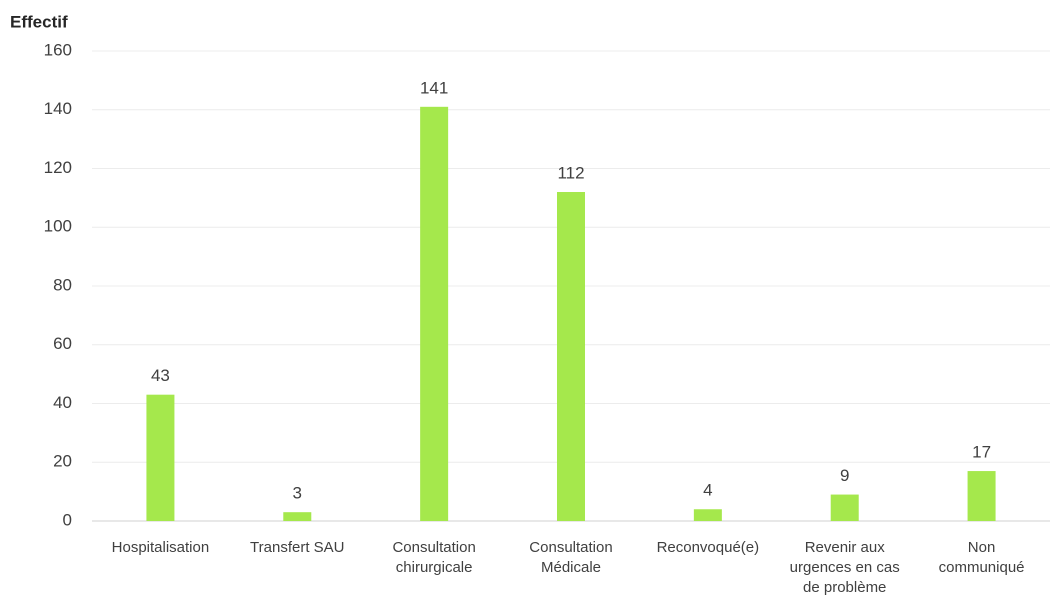 The height and width of the screenshot is (607, 1050). What do you see at coordinates (58, 226) in the screenshot?
I see `y-tick-label: 100` at bounding box center [58, 226].